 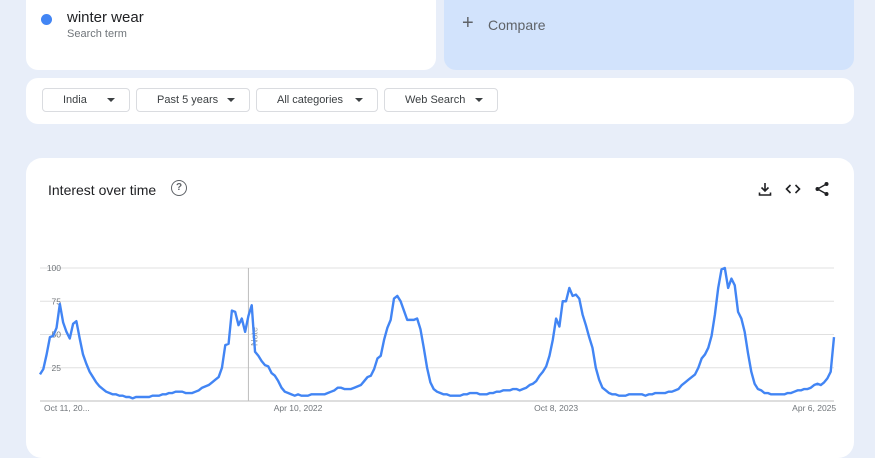 What do you see at coordinates (765, 189) in the screenshot?
I see `download-icon` at bounding box center [765, 189].